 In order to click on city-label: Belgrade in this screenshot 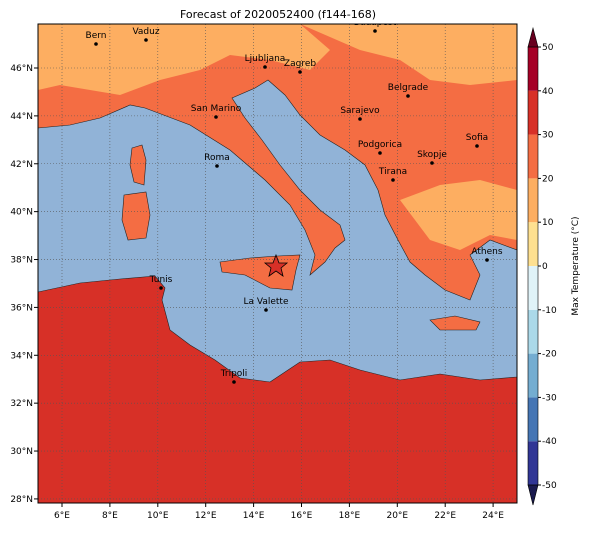, I will do `click(408, 88)`.